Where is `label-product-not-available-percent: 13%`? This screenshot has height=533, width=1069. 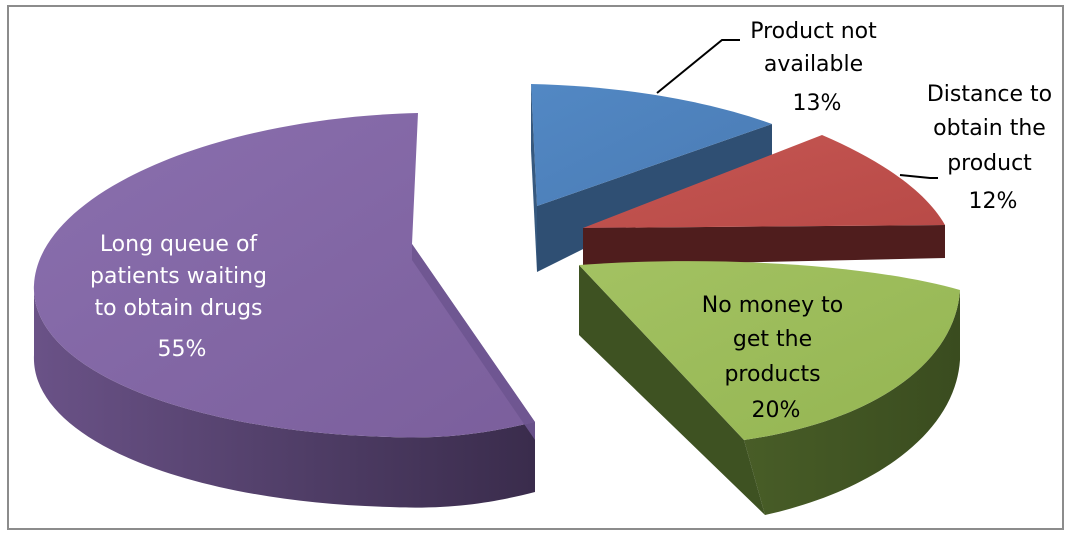
label-product-not-available-percent: 13% is located at coordinates (817, 103).